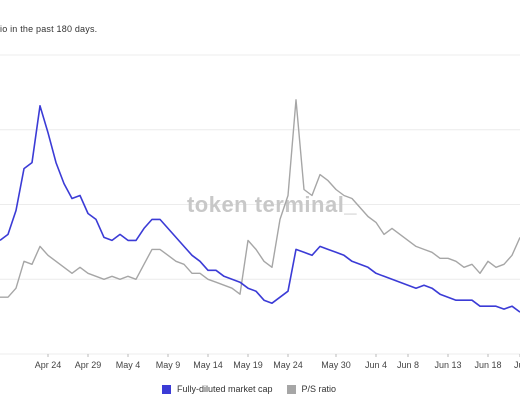 This screenshot has width=520, height=400. I want to click on legend-item-ps-ratio: P/S ratio, so click(311, 389).